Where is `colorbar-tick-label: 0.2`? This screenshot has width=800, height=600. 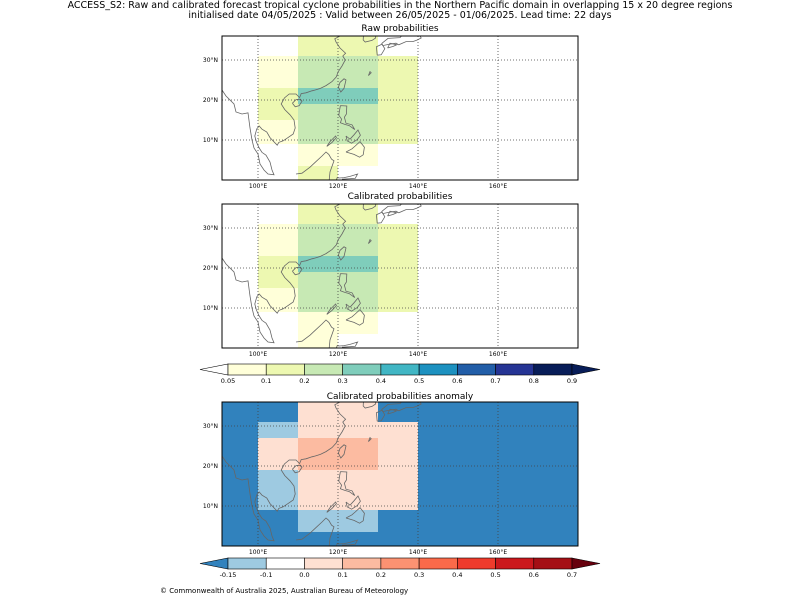 colorbar-tick-label: 0.2 is located at coordinates (304, 381).